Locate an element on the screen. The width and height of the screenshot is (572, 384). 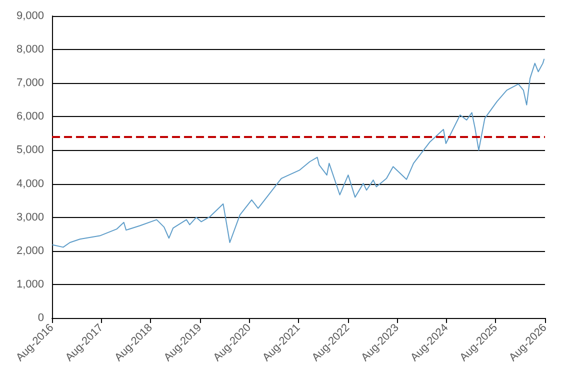
y-tick-label: 6,000 is located at coordinates (30, 116).